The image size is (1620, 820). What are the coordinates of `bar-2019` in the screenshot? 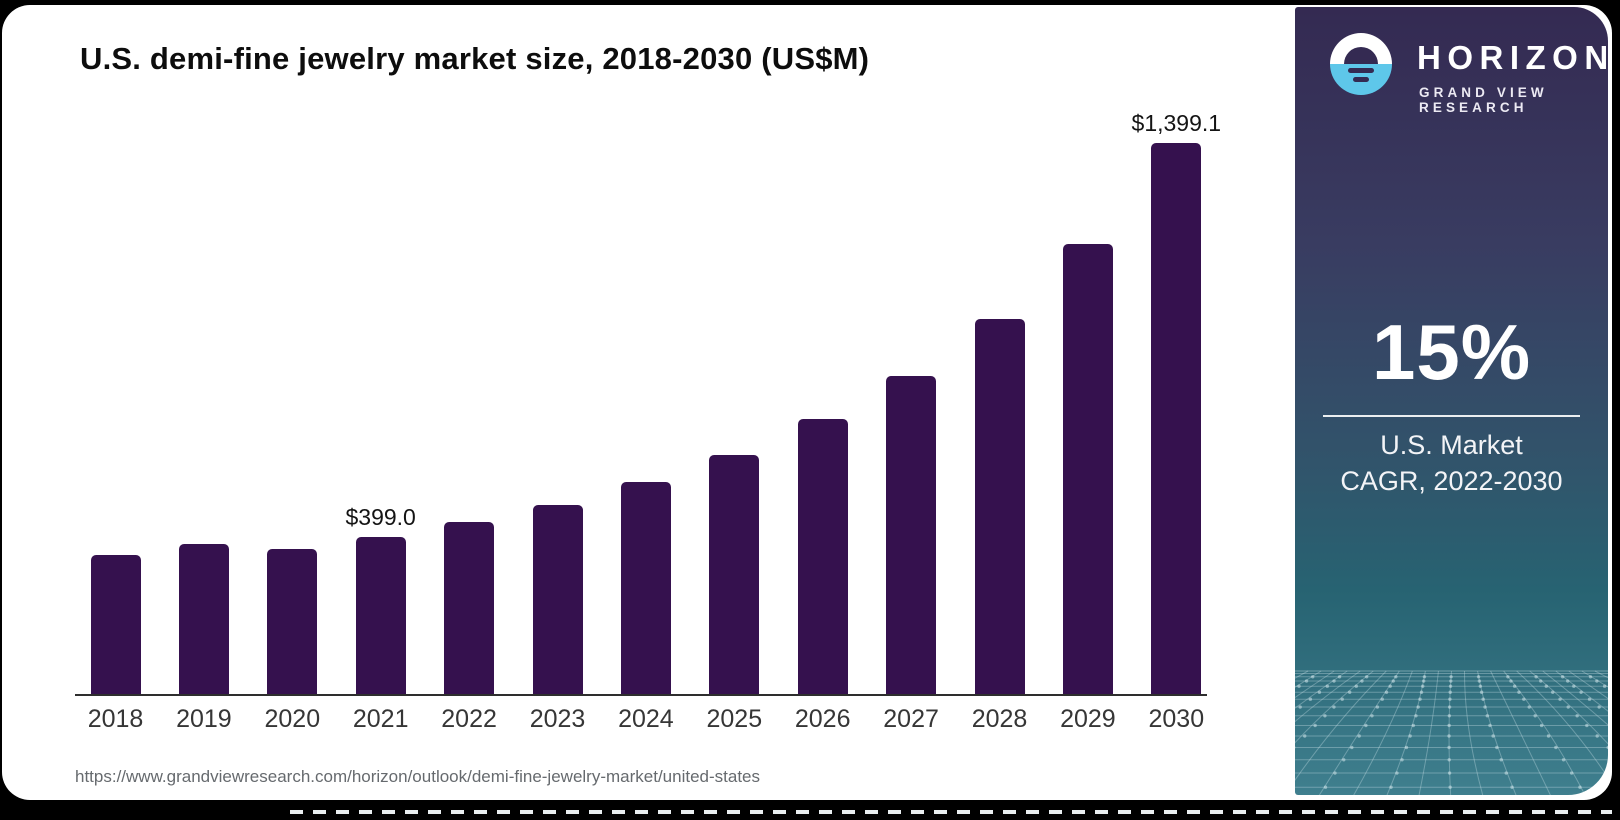 It's located at (203, 619).